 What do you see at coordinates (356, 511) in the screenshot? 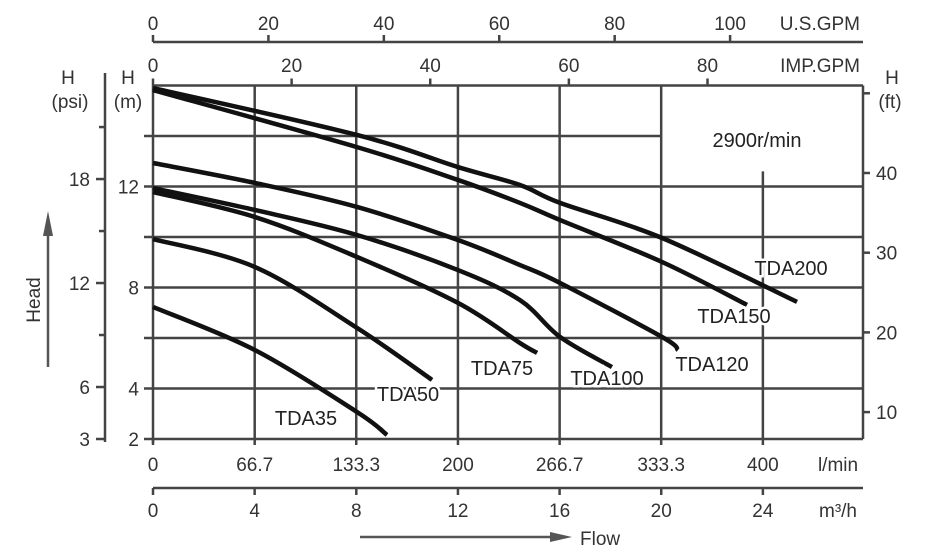
I see `x-tick-label-m3h: 8` at bounding box center [356, 511].